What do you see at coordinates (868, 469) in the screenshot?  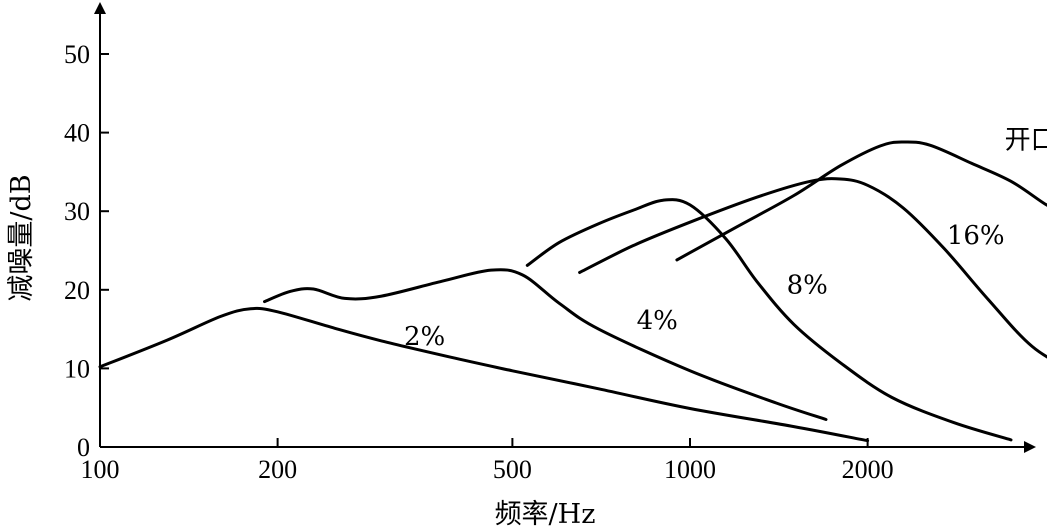 I see `x-tick-label-2000: 2000` at bounding box center [868, 469].